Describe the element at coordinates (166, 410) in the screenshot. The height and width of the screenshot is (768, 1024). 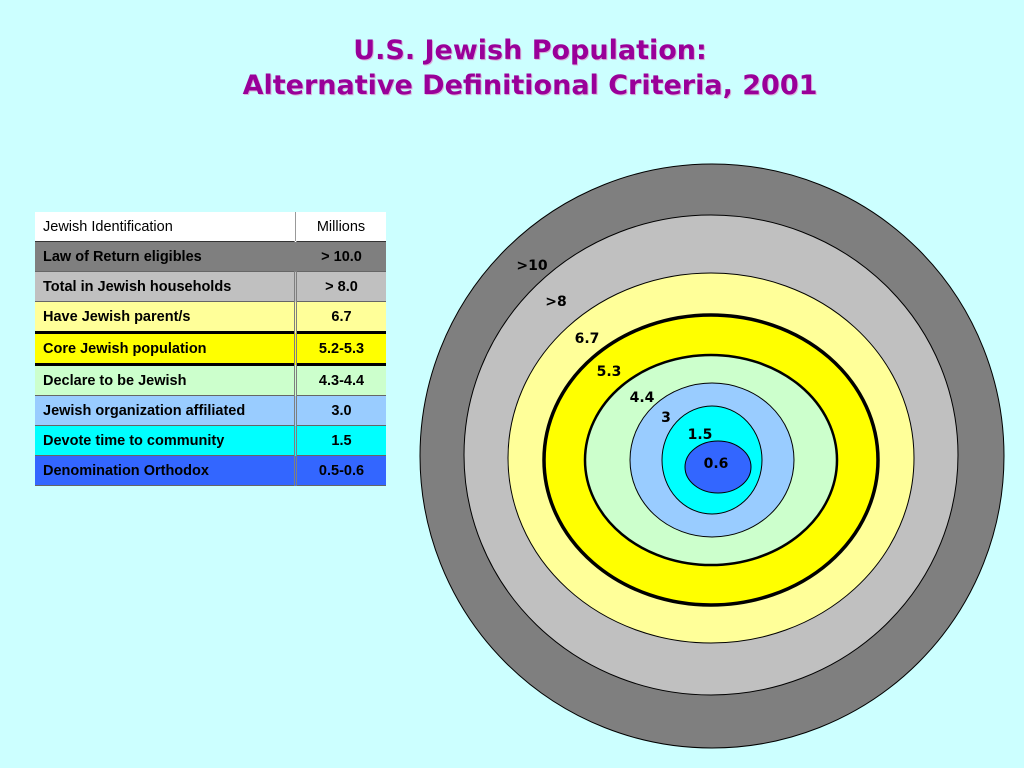
I see `legend-row-label: Jewish organization affiliated` at that location.